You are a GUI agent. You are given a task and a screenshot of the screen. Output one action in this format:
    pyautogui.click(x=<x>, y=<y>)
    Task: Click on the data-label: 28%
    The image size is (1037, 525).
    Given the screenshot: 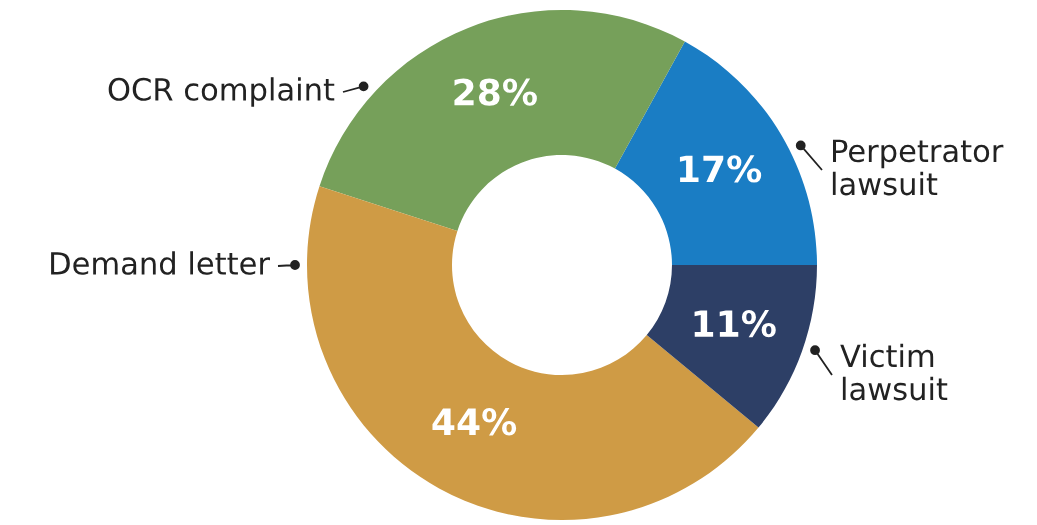 What is the action you would take?
    pyautogui.click(x=495, y=92)
    